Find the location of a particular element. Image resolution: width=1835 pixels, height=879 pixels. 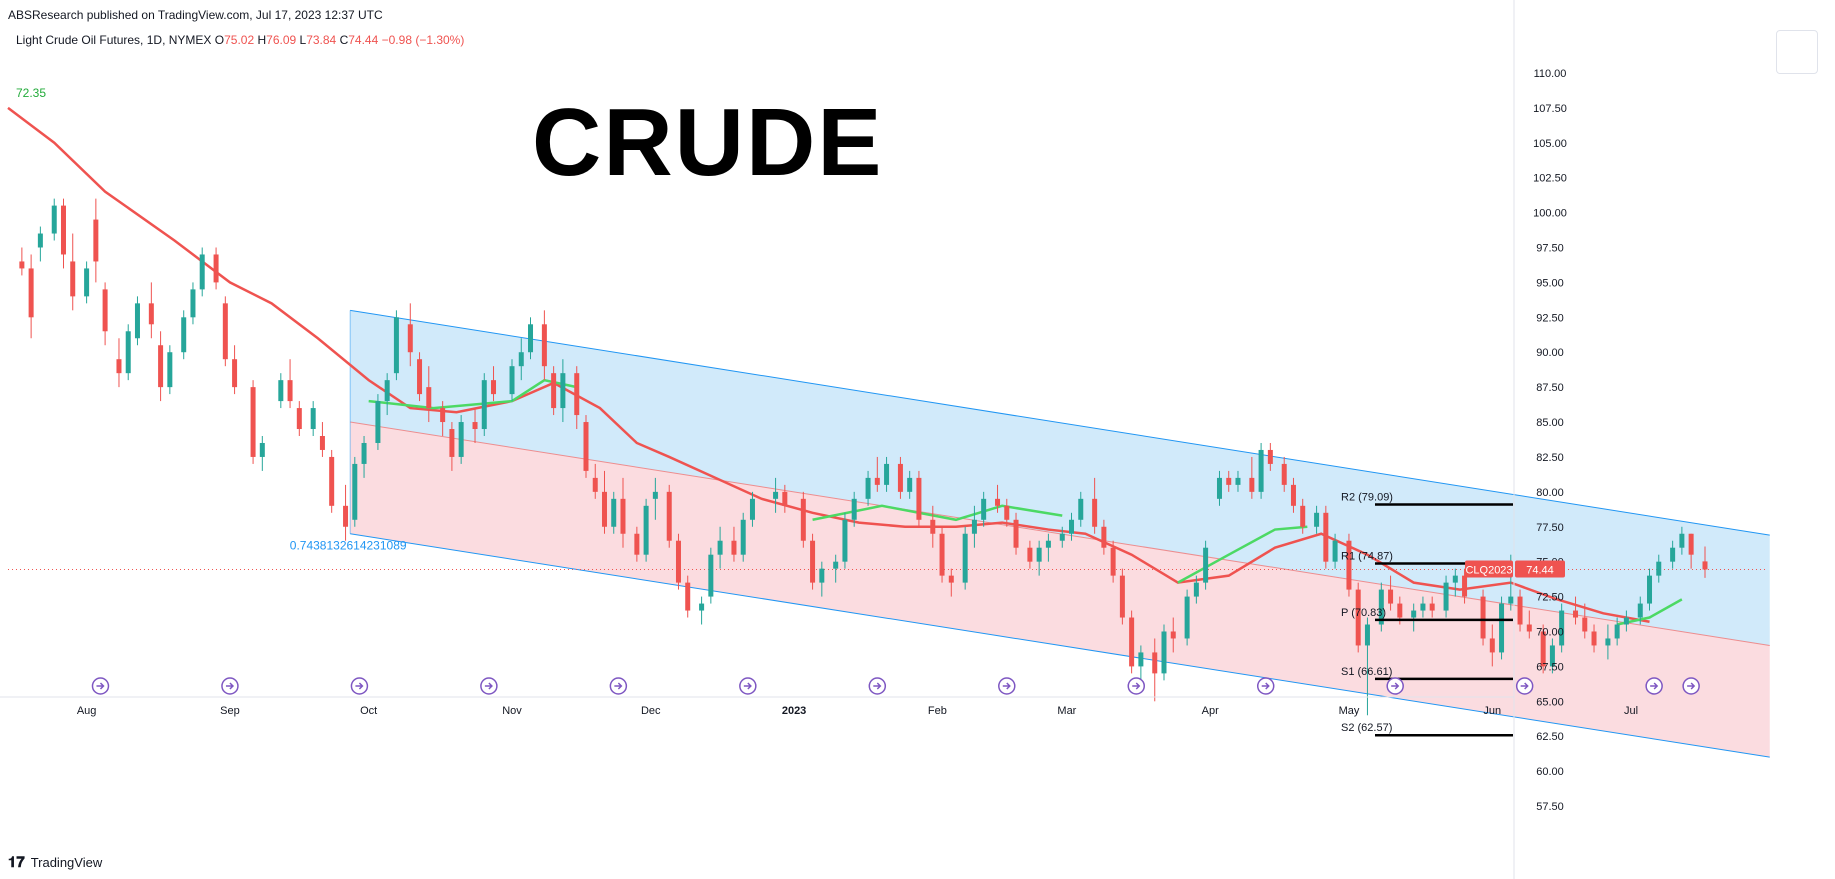

y-tick-label: 87.50 is located at coordinates (1550, 388).